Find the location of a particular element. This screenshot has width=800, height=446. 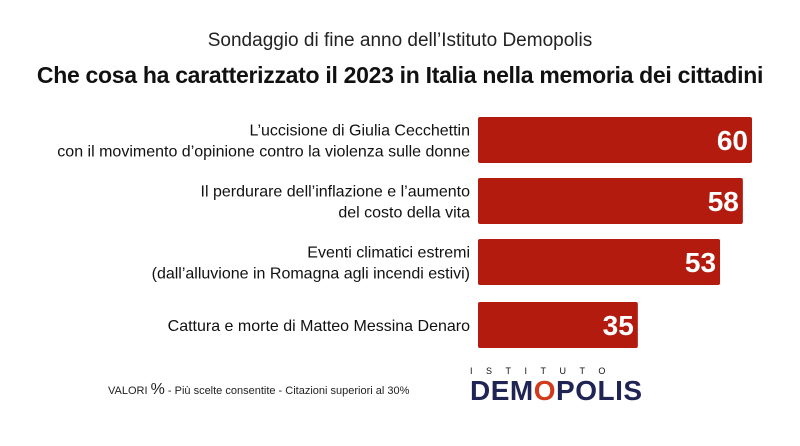

footnote-prefix: VALORI is located at coordinates (128, 391).